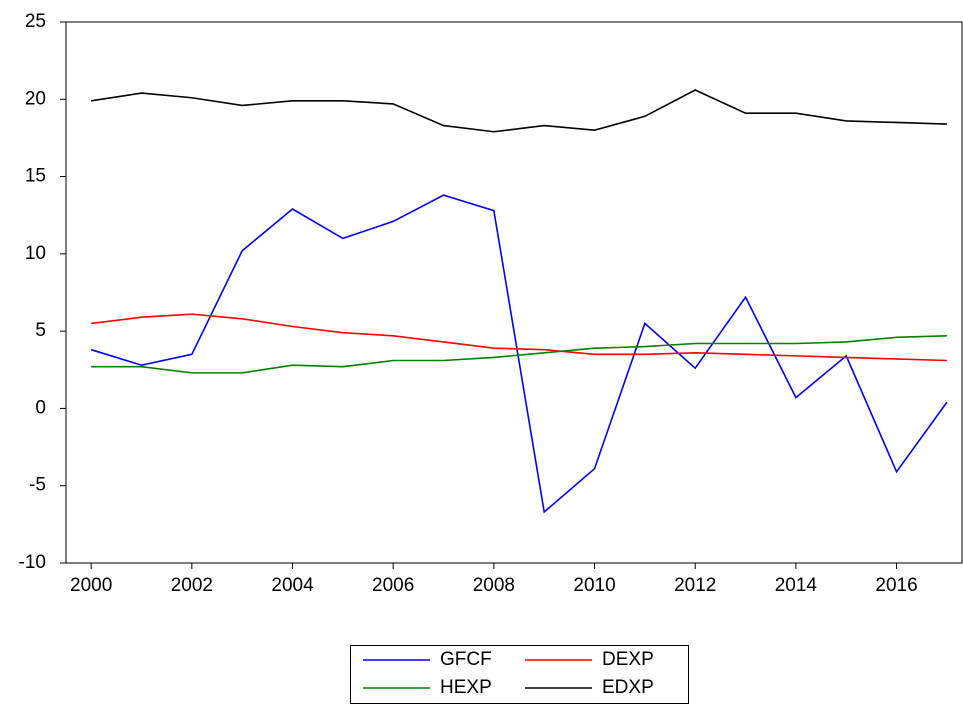 The image size is (963, 704). I want to click on x-tick-label: 2016, so click(896, 585).